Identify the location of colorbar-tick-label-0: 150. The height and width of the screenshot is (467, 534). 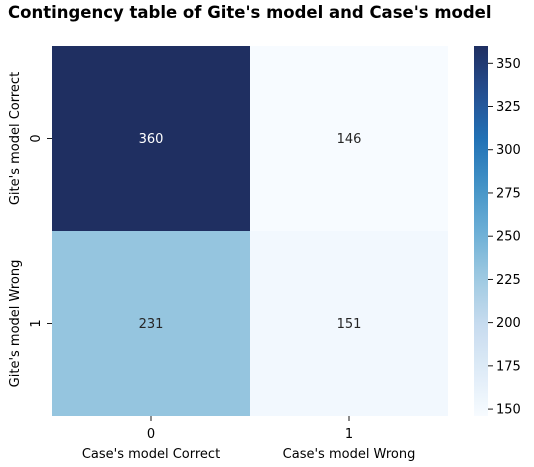
(508, 410).